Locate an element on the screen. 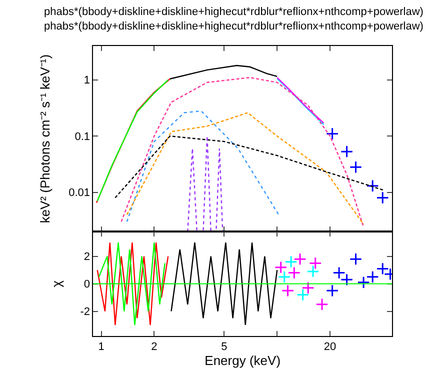  line-series is located at coordinates (249, 166).